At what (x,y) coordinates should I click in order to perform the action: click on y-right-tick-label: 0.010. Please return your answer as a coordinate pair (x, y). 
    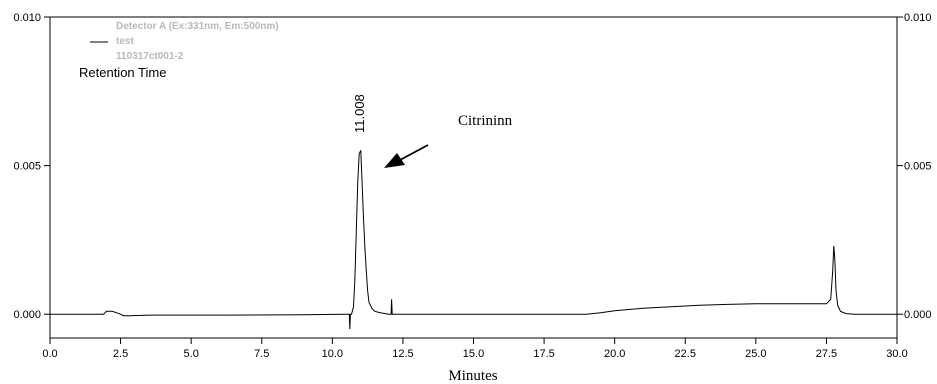
    Looking at the image, I should click on (918, 18).